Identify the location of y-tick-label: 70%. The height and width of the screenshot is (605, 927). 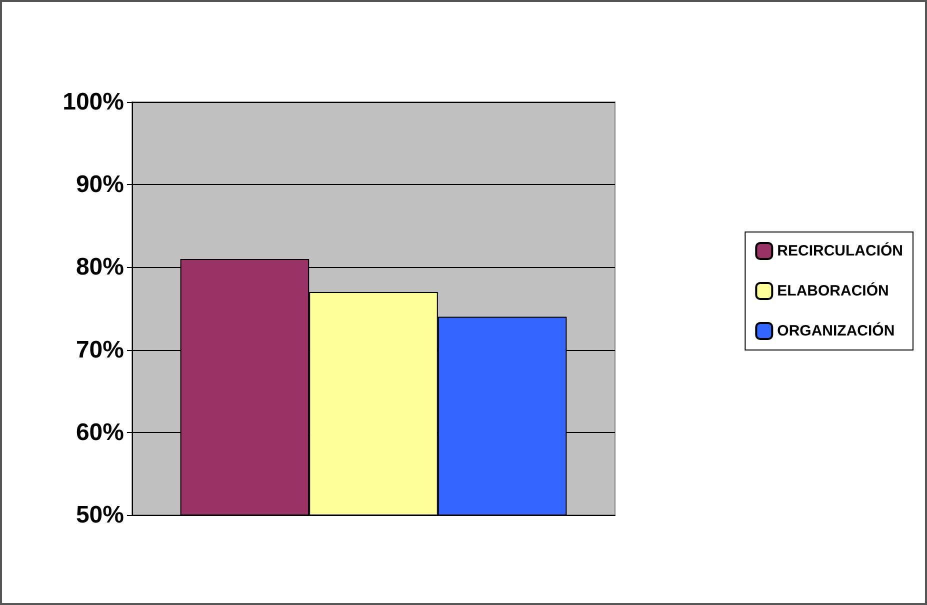
(100, 350).